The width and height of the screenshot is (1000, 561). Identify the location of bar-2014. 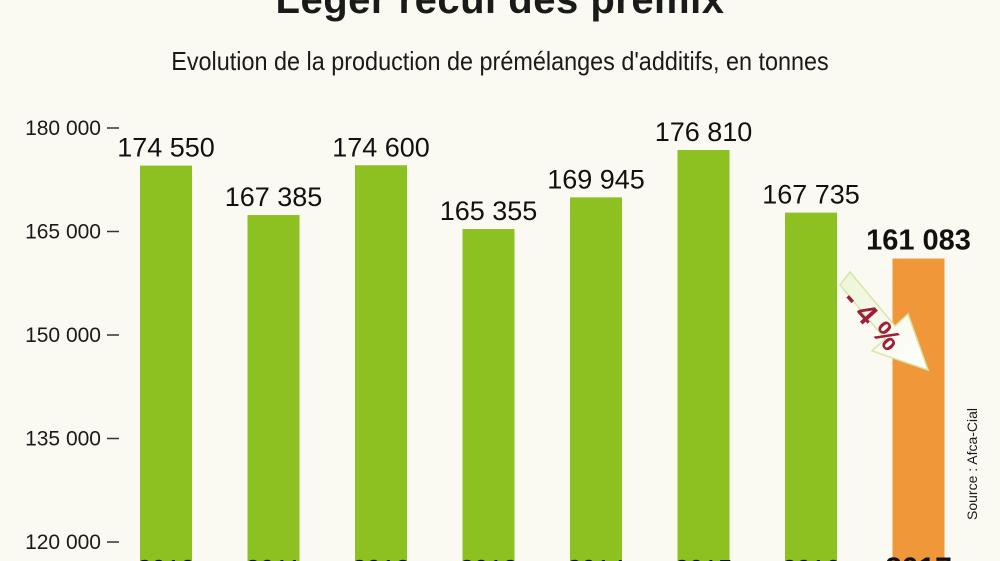
(596, 379).